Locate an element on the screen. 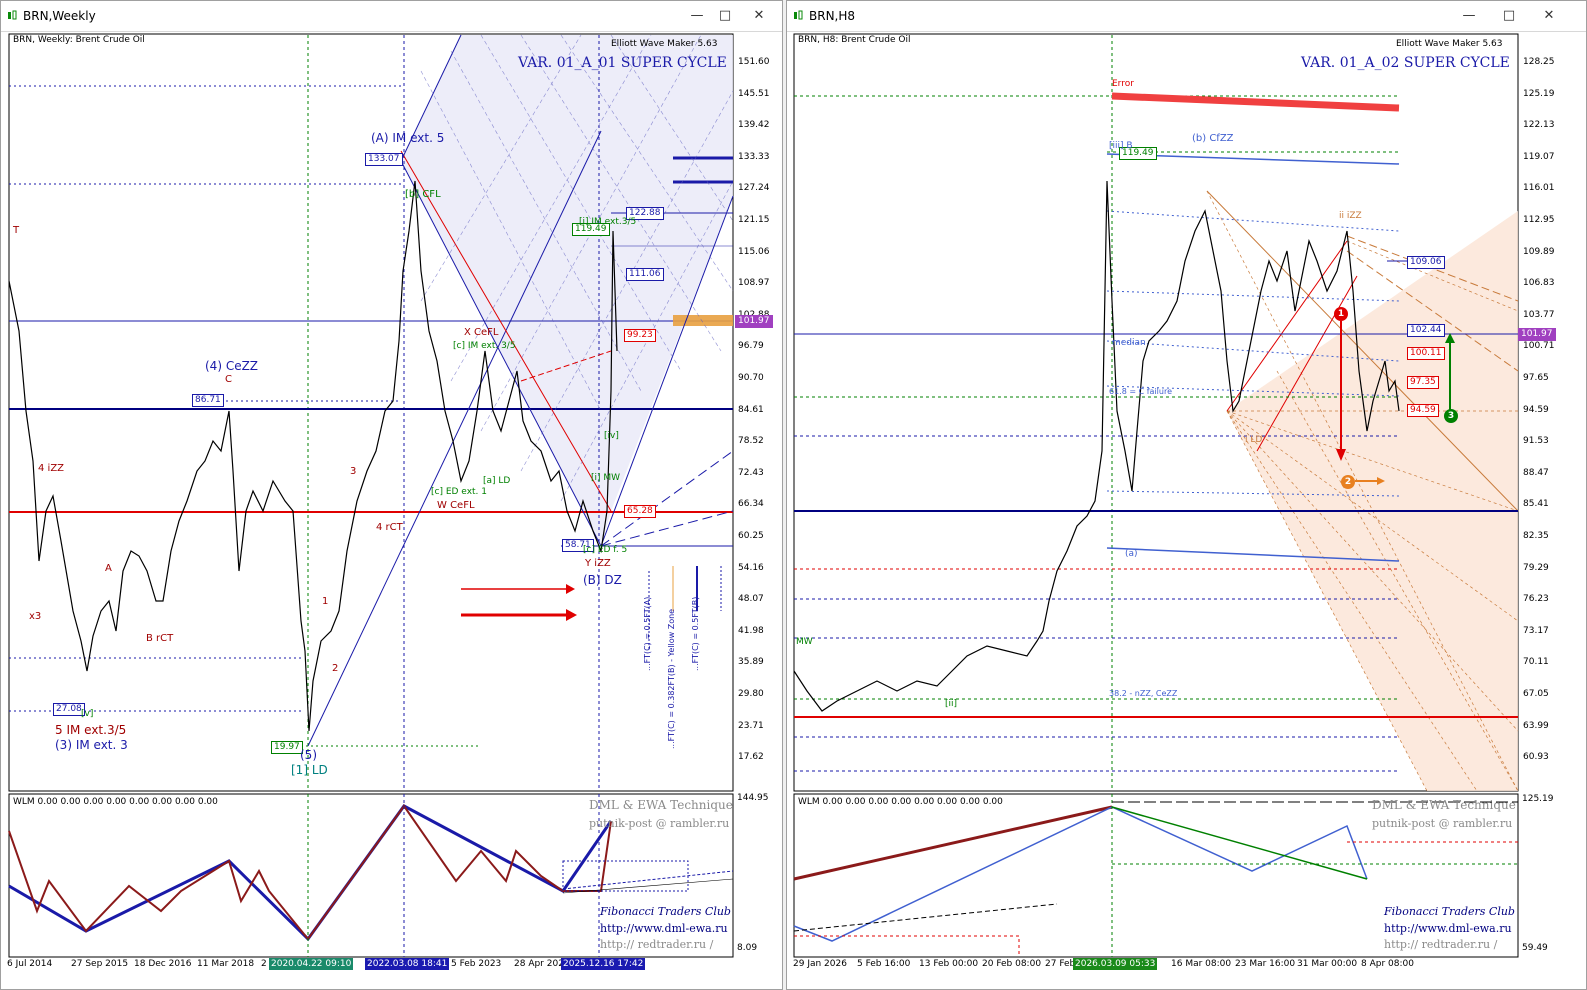 This screenshot has height=990, width=1587. price-tag: 58.71 is located at coordinates (578, 545).